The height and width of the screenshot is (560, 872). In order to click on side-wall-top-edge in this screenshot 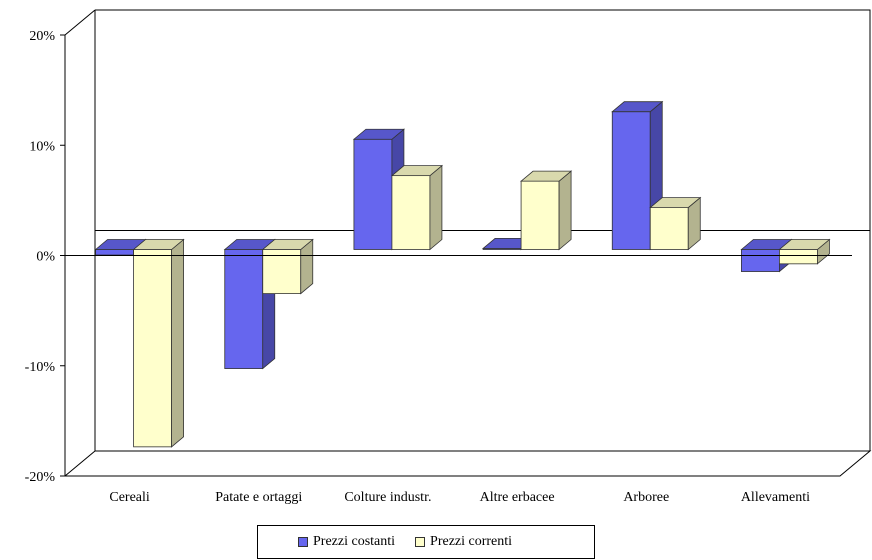, I will do `click(80, 22)`.